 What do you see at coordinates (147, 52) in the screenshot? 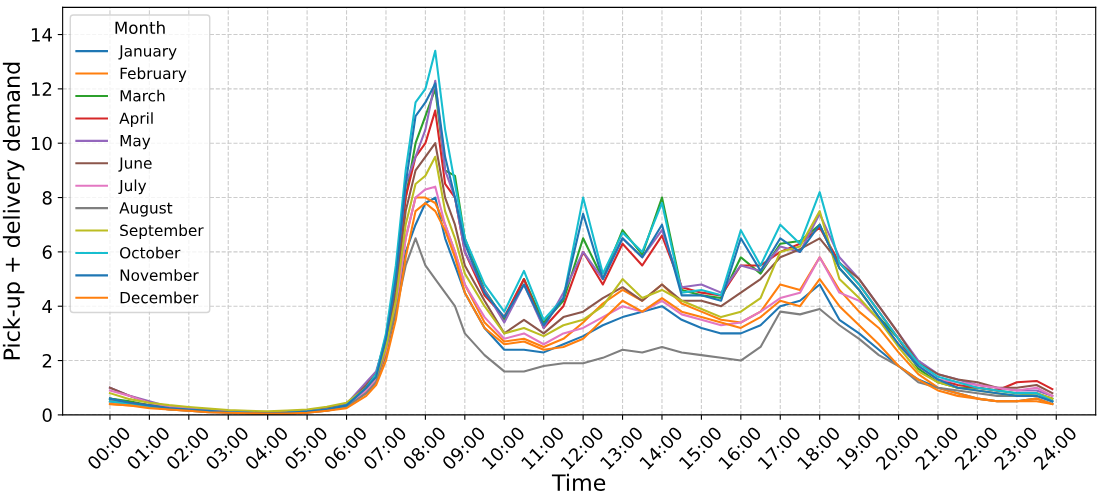
I see `legend-label: January` at bounding box center [147, 52].